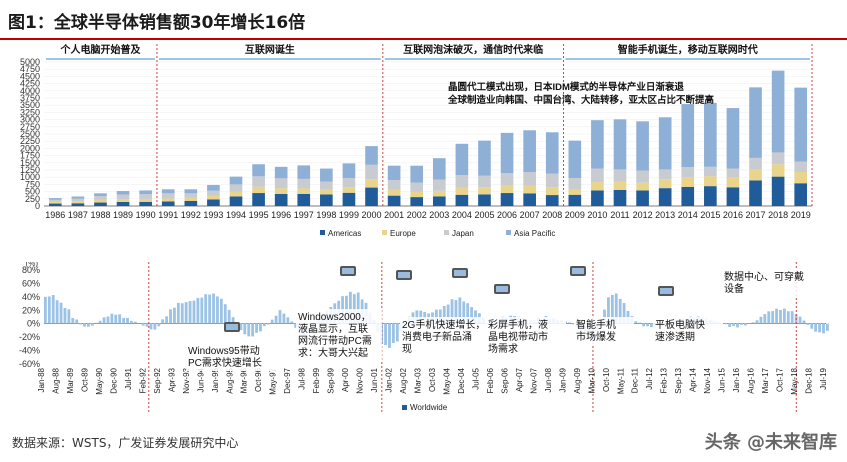 The width and height of the screenshot is (847, 462). I want to click on x-tick-label: Aug-09, so click(577, 380).